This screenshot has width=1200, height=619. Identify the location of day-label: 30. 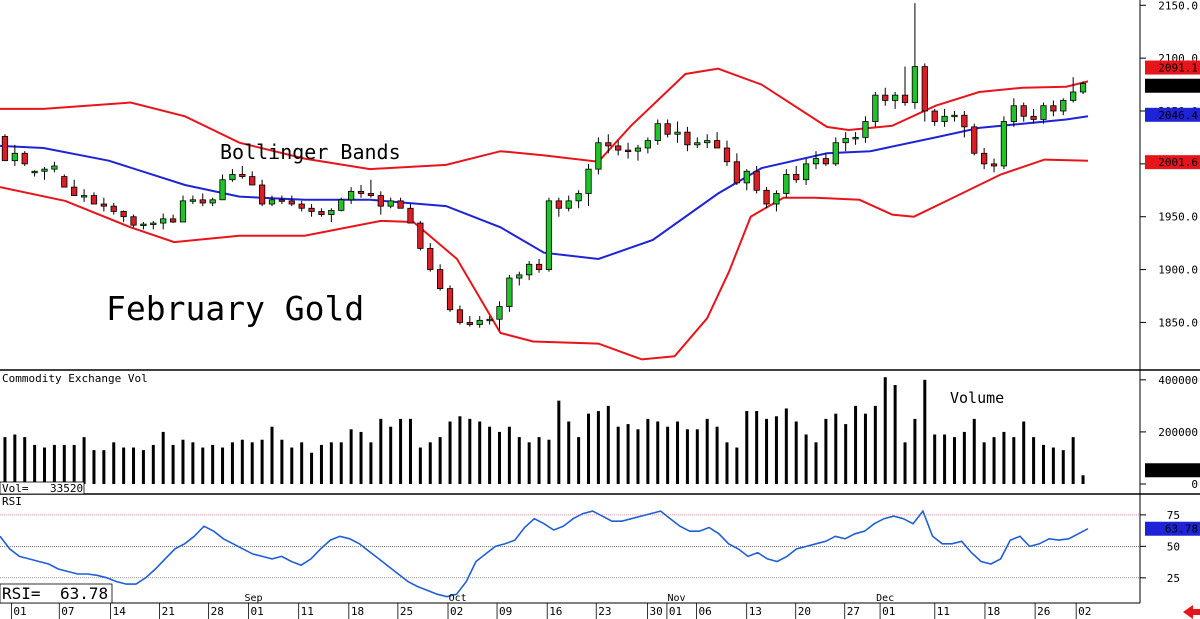
(656, 611).